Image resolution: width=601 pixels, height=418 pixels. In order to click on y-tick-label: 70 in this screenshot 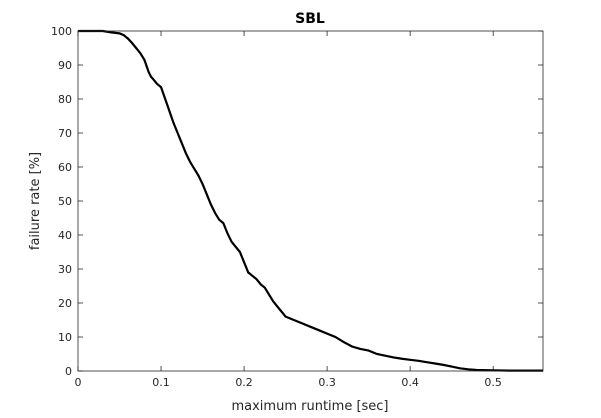, I will do `click(65, 133)`.